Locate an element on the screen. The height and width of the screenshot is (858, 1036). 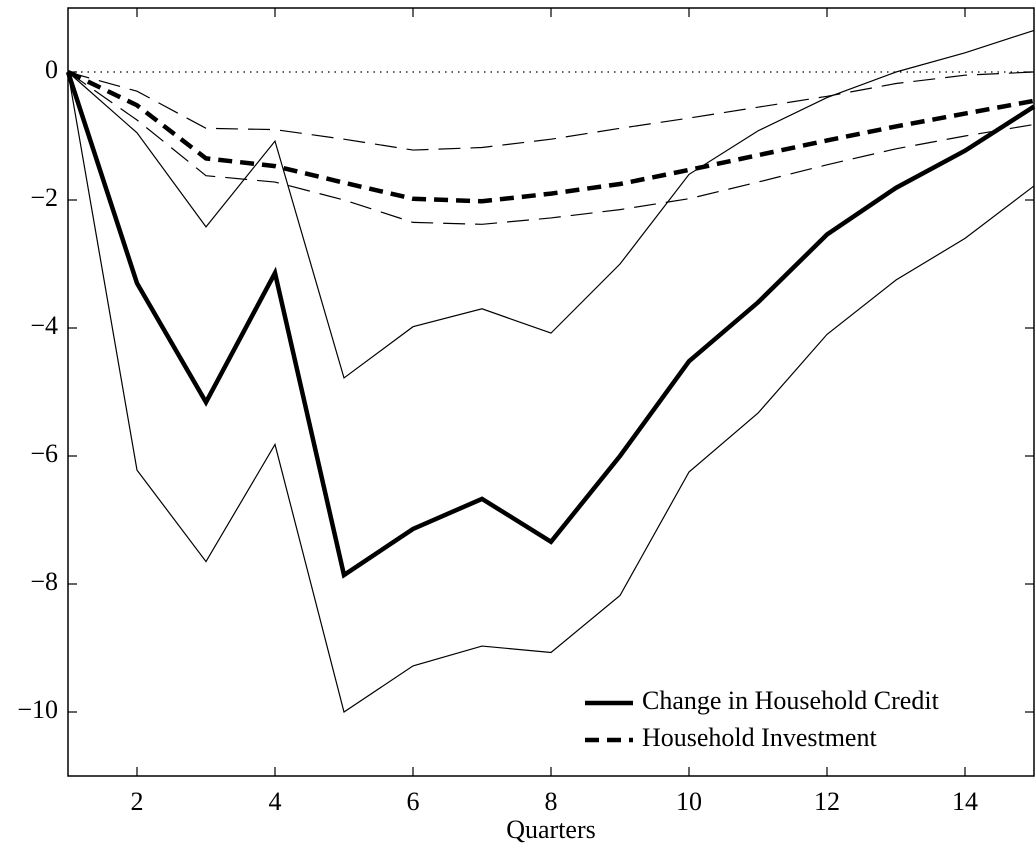
x-tick-label: 14 is located at coordinates (965, 801).